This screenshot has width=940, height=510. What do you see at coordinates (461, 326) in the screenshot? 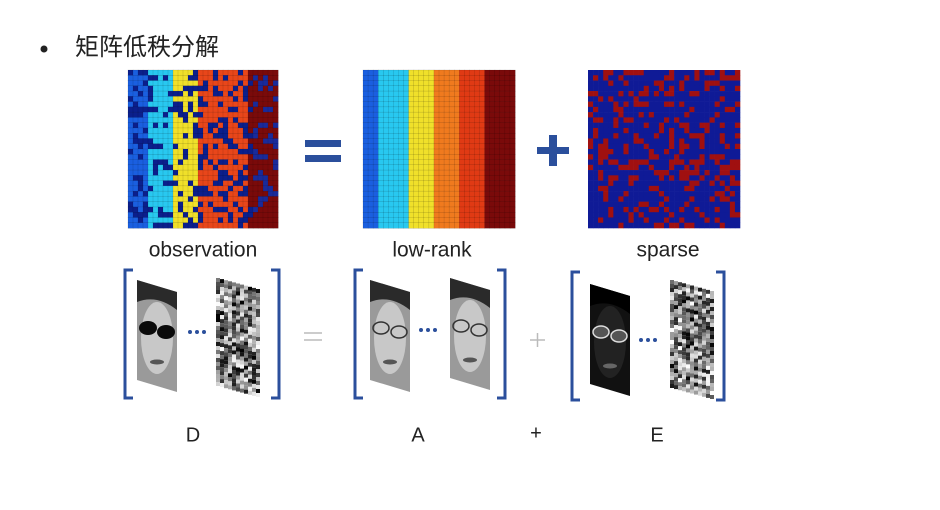
I see `glasses` at bounding box center [461, 326].